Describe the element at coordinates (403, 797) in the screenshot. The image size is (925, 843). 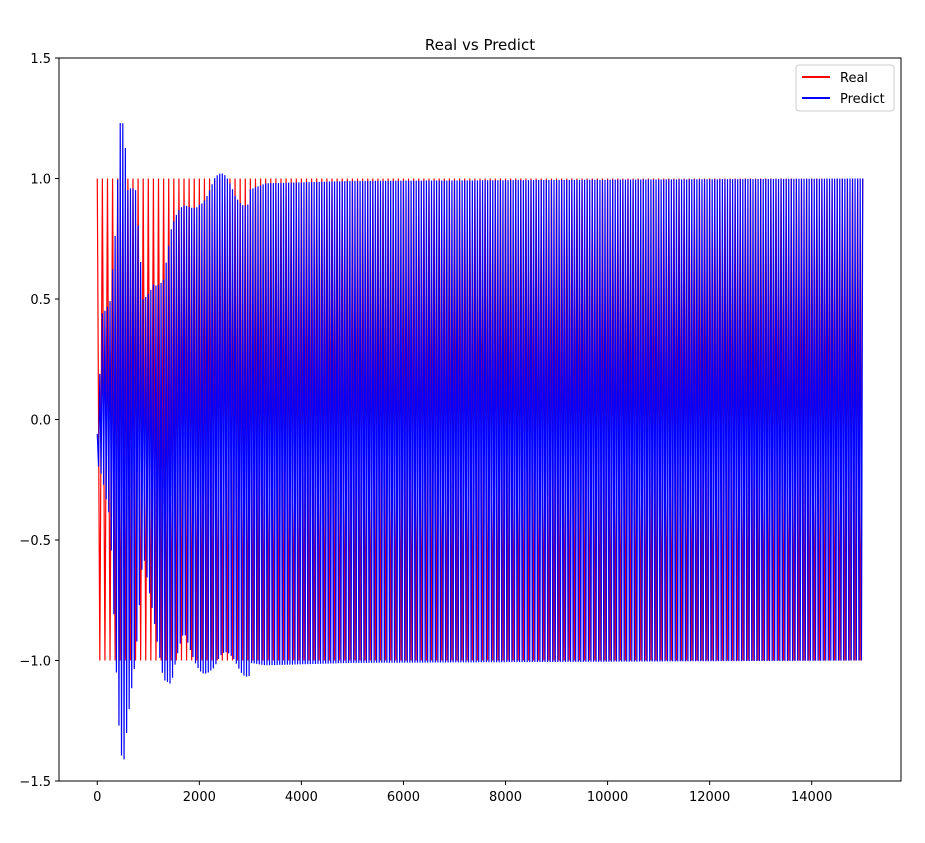
I see `x-tick-label: 6000` at that location.